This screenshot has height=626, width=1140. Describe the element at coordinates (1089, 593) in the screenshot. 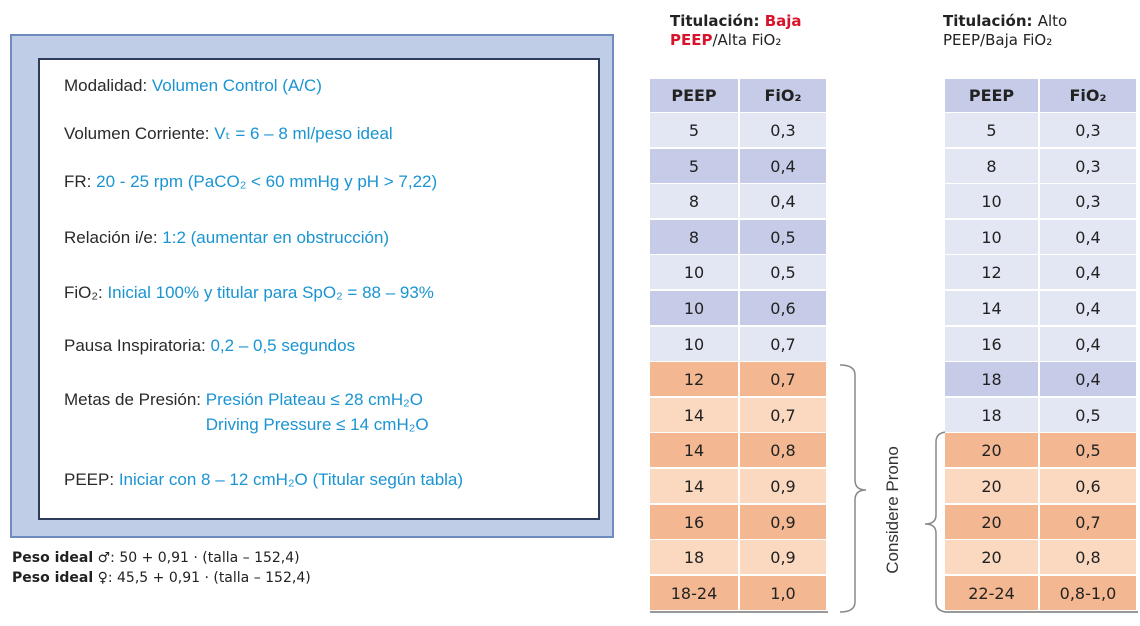

I see `table-cell: 0,8-1,0` at that location.